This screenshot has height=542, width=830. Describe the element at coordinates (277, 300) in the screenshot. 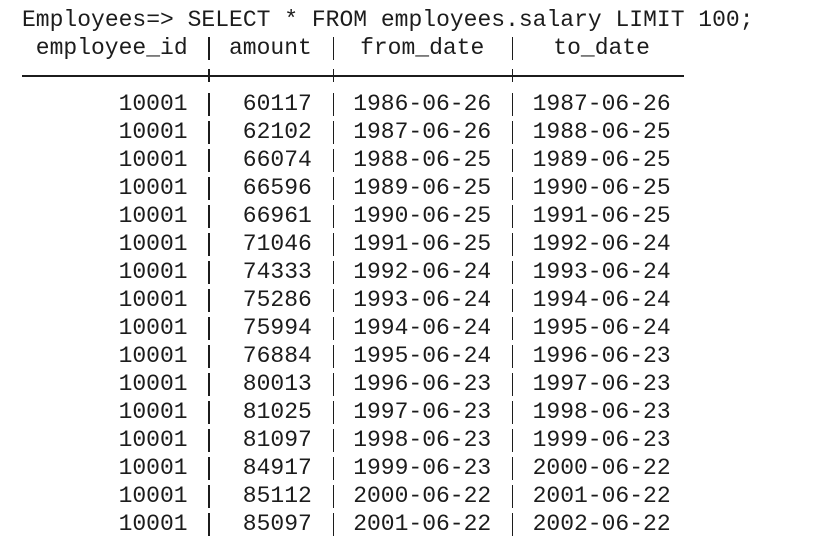

I see `table-cell: 75286` at that location.